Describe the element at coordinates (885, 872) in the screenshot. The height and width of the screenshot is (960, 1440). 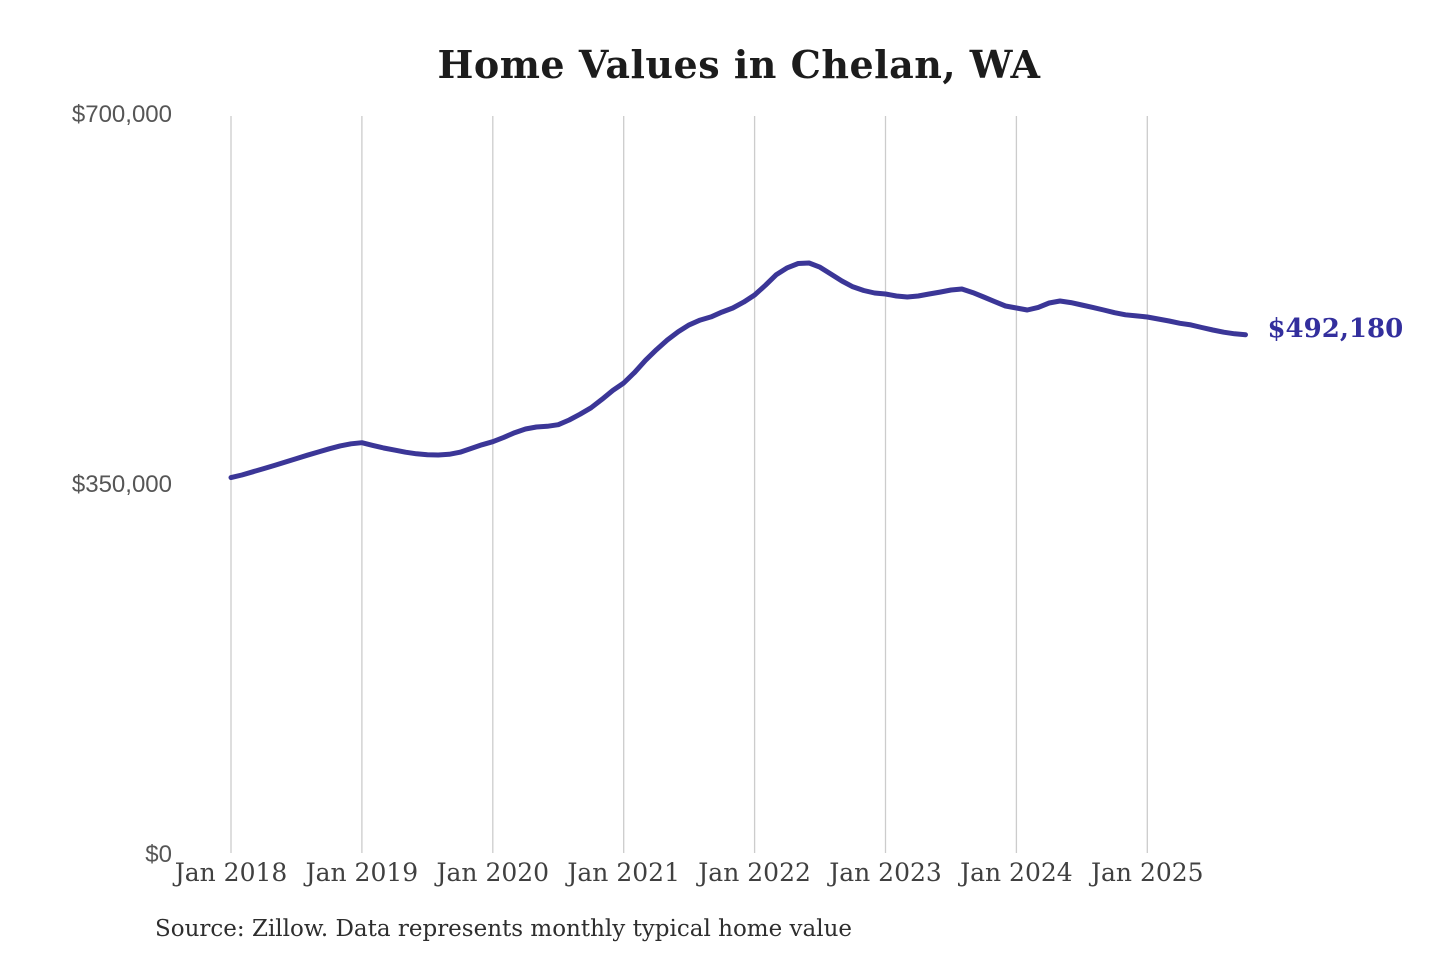
I see `x-axis-tick-label: Jan 2023` at that location.